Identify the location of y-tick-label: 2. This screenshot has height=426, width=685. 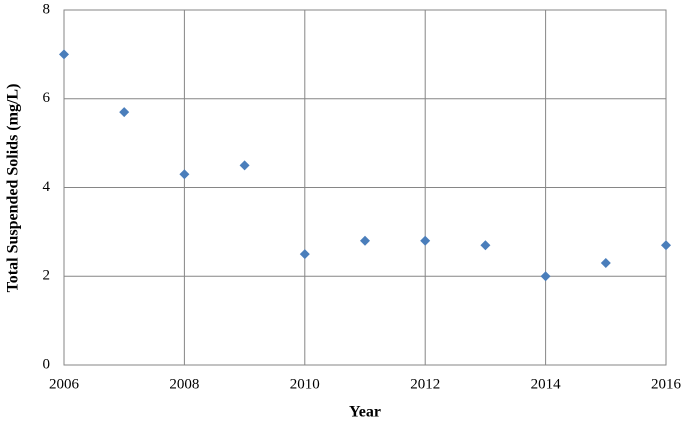
(47, 276).